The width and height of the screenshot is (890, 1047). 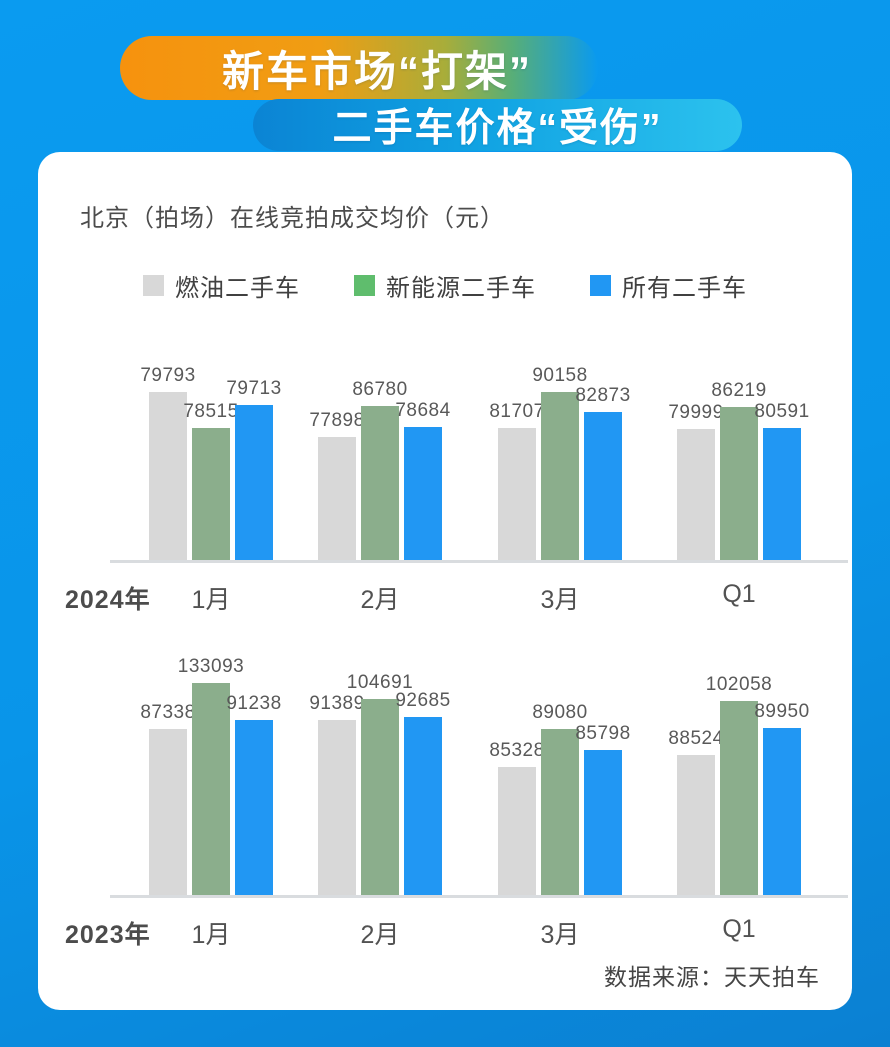 What do you see at coordinates (603, 733) in the screenshot?
I see `value-label-all-2023年-3月: 85798` at bounding box center [603, 733].